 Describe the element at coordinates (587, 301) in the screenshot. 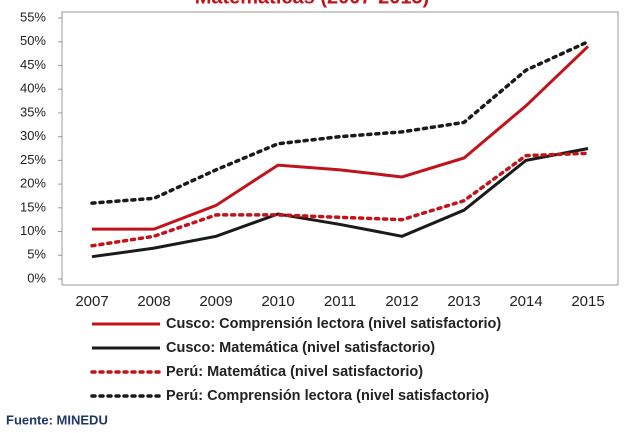

I see `x-tick-label: 2015` at that location.